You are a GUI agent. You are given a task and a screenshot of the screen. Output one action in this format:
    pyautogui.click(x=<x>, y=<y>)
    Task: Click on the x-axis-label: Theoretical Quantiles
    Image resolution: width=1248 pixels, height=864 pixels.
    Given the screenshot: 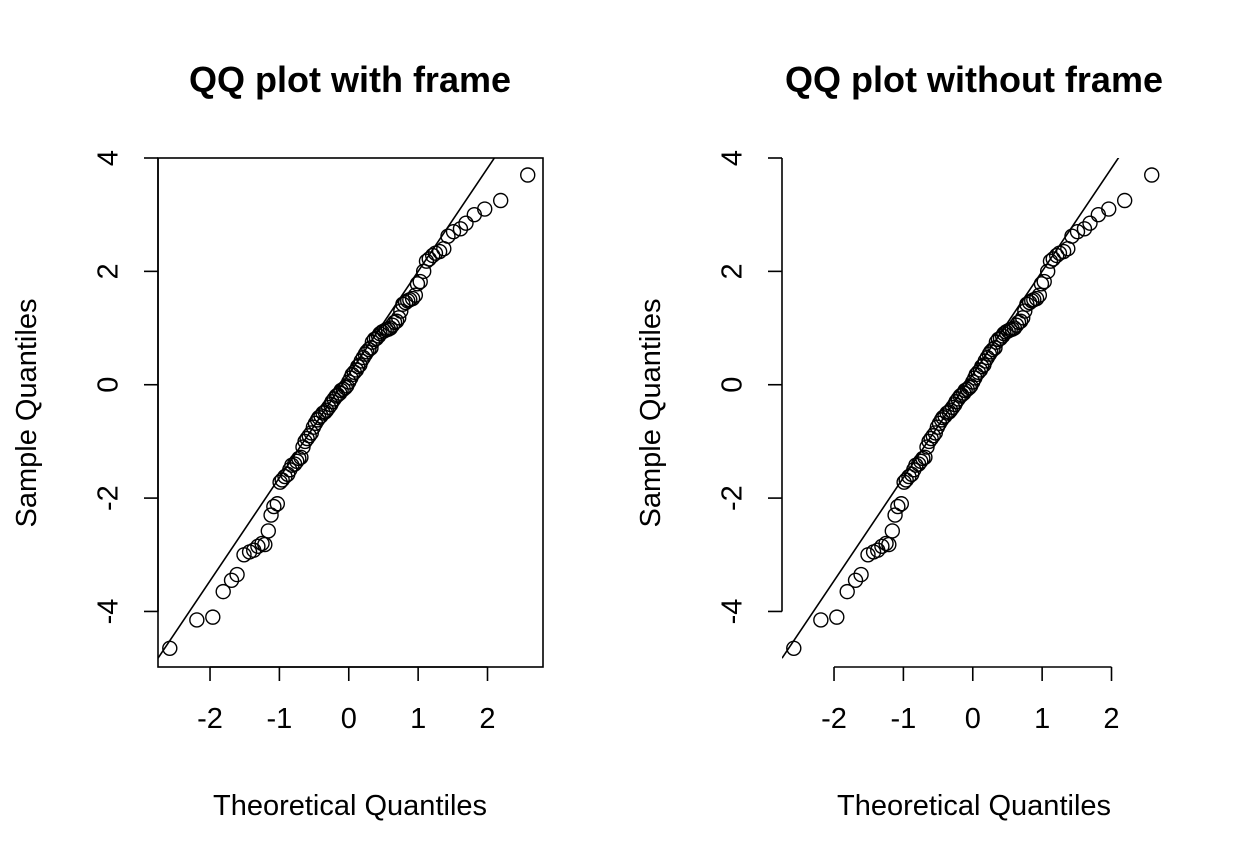 What is the action you would take?
    pyautogui.click(x=350, y=806)
    